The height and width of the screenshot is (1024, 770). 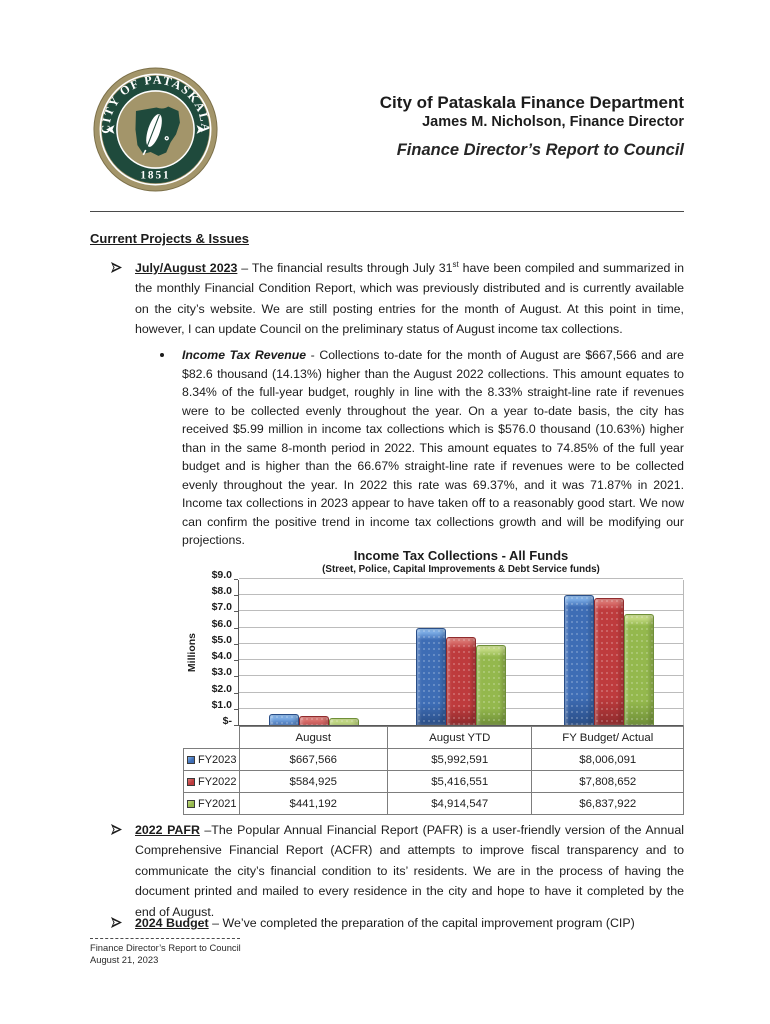 I want to click on table-corner-cell, so click(x=212, y=738).